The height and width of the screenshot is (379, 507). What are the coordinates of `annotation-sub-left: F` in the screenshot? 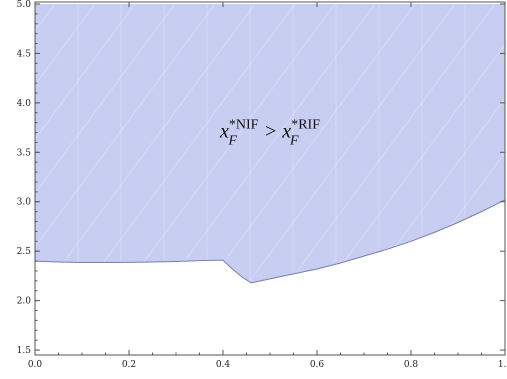 It's located at (232, 140).